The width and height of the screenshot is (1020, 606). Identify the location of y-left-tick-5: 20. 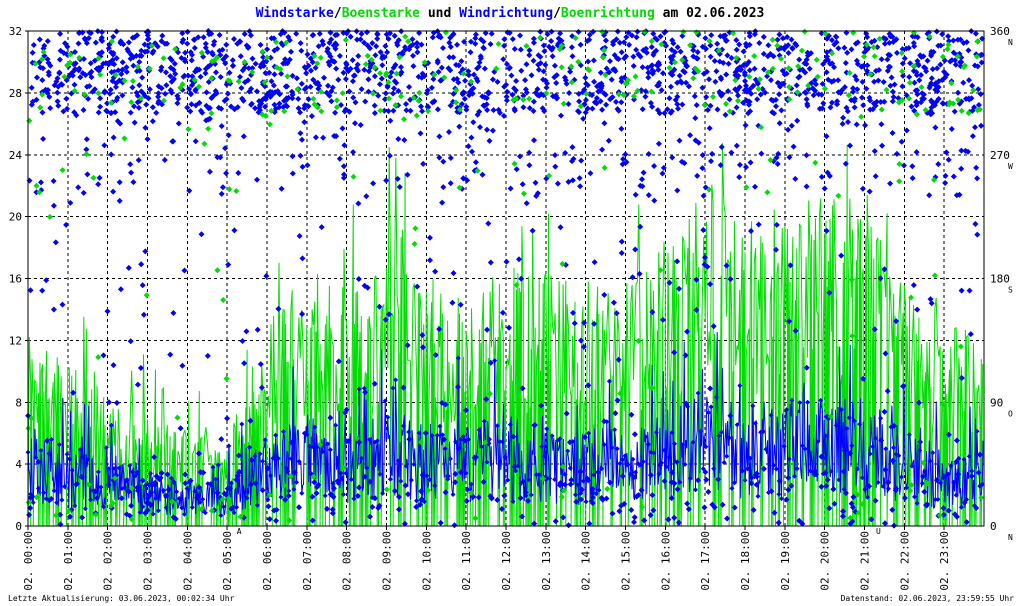
(15, 217).